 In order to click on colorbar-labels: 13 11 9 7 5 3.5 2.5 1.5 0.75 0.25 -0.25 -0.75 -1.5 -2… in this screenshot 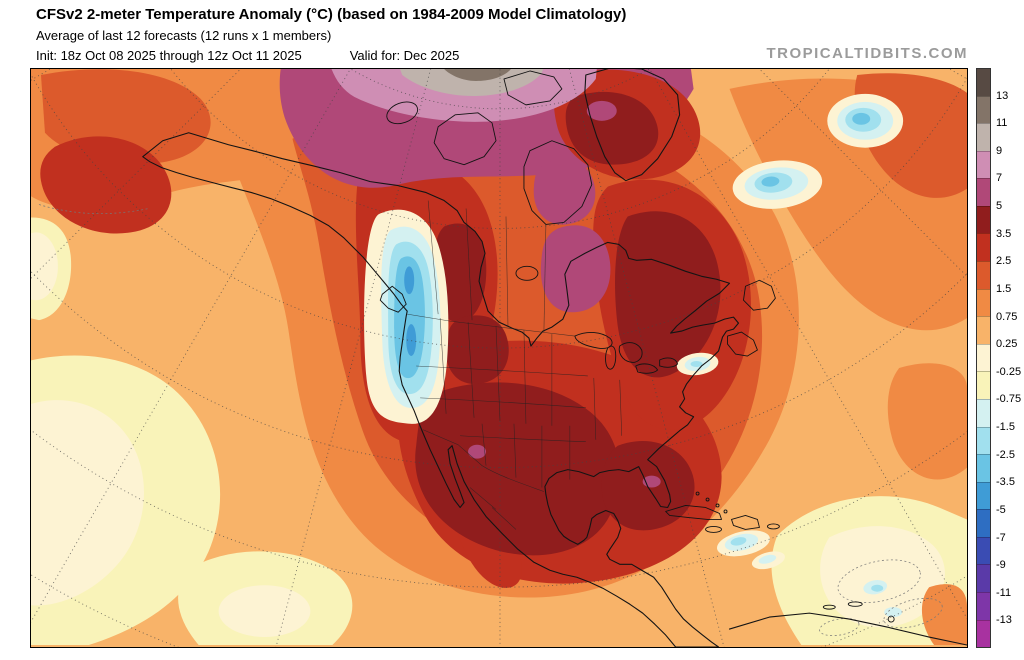, I will do `click(1010, 358)`.